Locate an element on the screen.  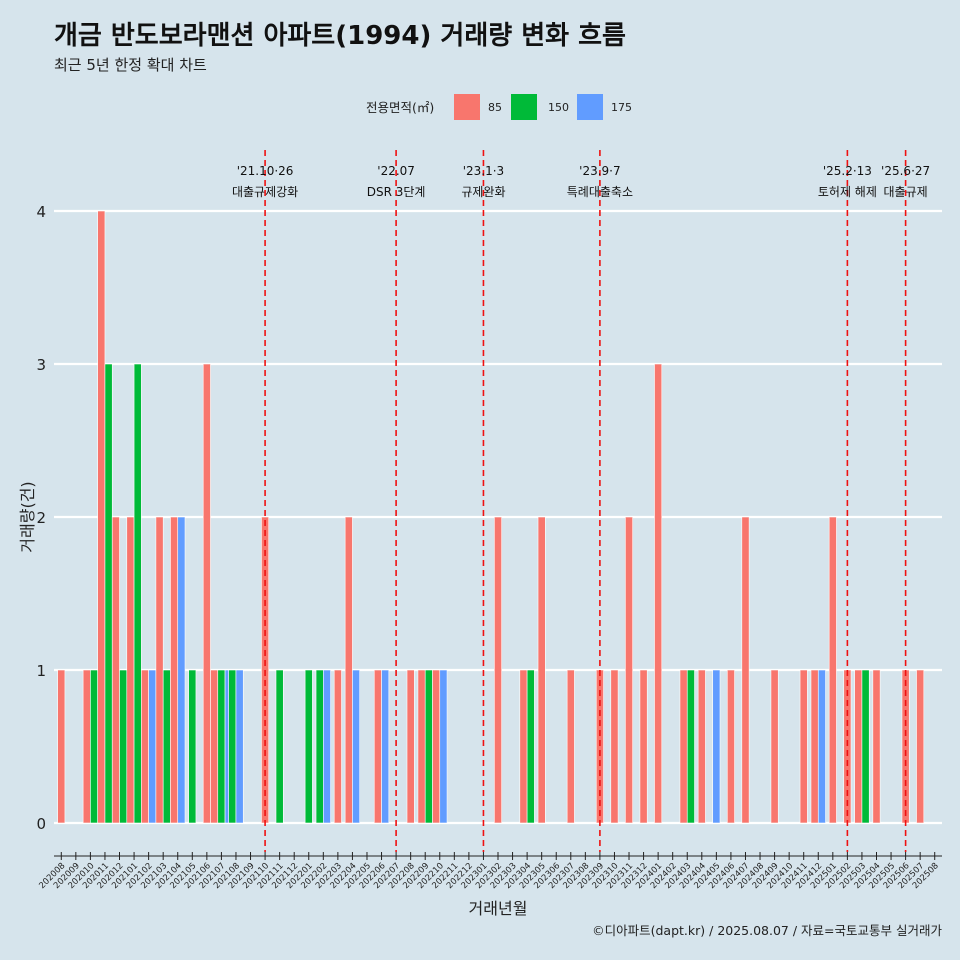
event-date-label: '25.2·13 is located at coordinates (847, 171).